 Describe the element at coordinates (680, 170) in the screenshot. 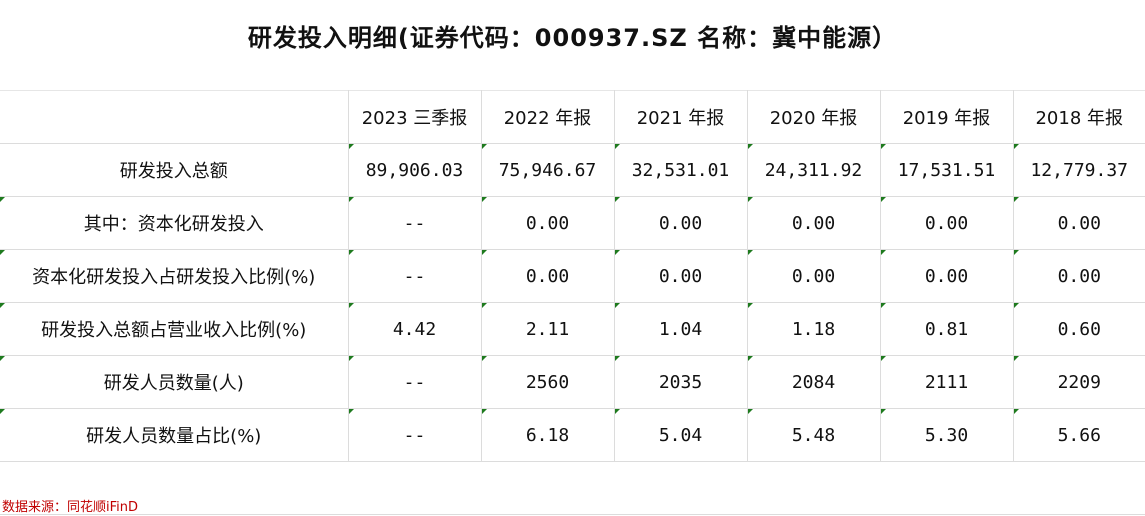

I see `table-cell: 32,531.01` at that location.